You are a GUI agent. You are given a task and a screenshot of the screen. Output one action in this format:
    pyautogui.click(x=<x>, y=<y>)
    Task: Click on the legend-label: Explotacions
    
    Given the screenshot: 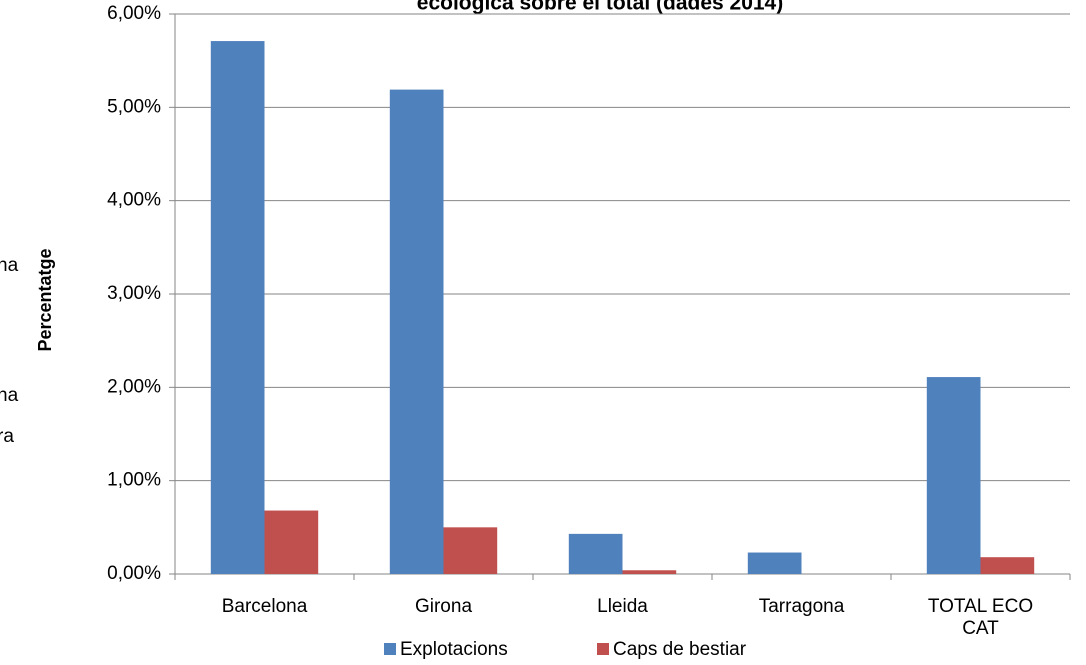 What is the action you would take?
    pyautogui.click(x=454, y=649)
    